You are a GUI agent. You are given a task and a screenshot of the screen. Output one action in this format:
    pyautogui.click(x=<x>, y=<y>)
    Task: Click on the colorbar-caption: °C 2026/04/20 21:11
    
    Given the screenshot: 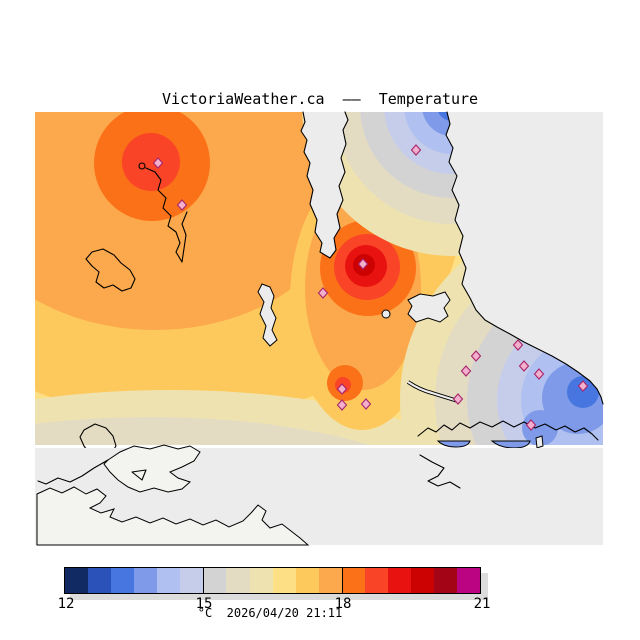 What is the action you would take?
    pyautogui.click(x=270, y=613)
    